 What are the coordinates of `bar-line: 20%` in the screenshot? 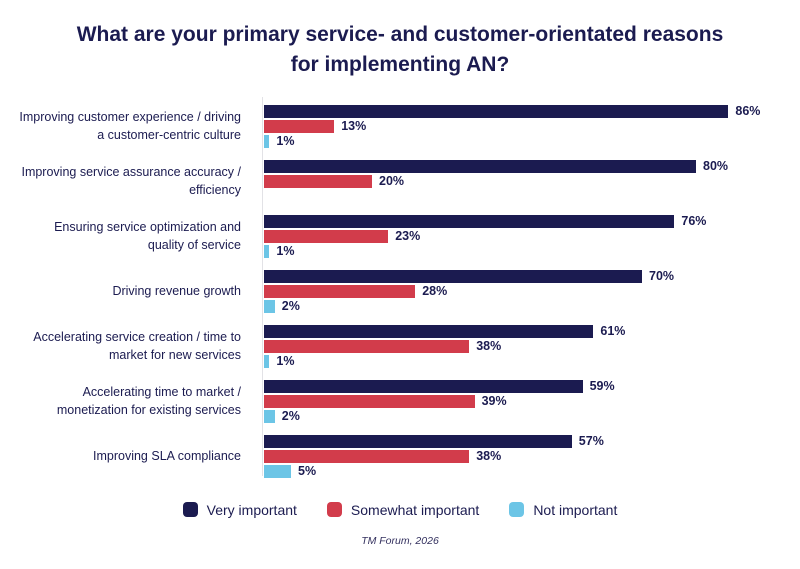 It's located at (524, 181).